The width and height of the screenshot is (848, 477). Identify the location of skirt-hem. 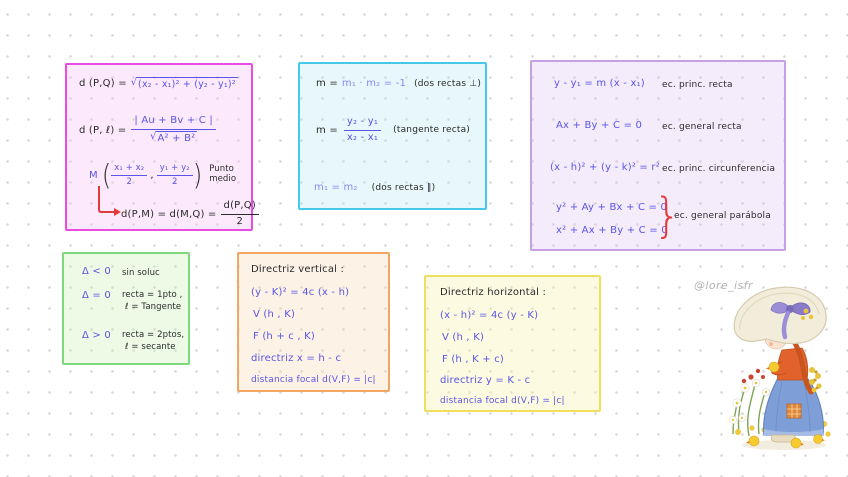
(793, 432).